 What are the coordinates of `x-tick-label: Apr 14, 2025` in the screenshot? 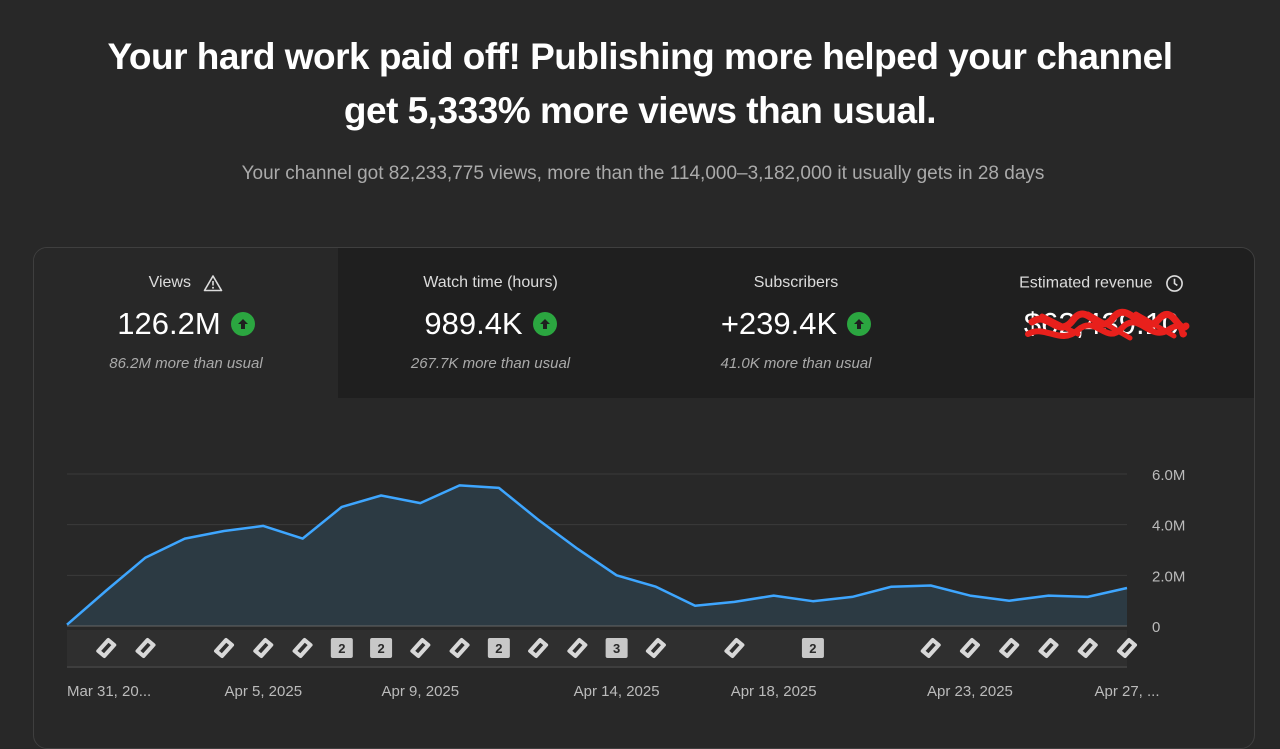 It's located at (617, 691).